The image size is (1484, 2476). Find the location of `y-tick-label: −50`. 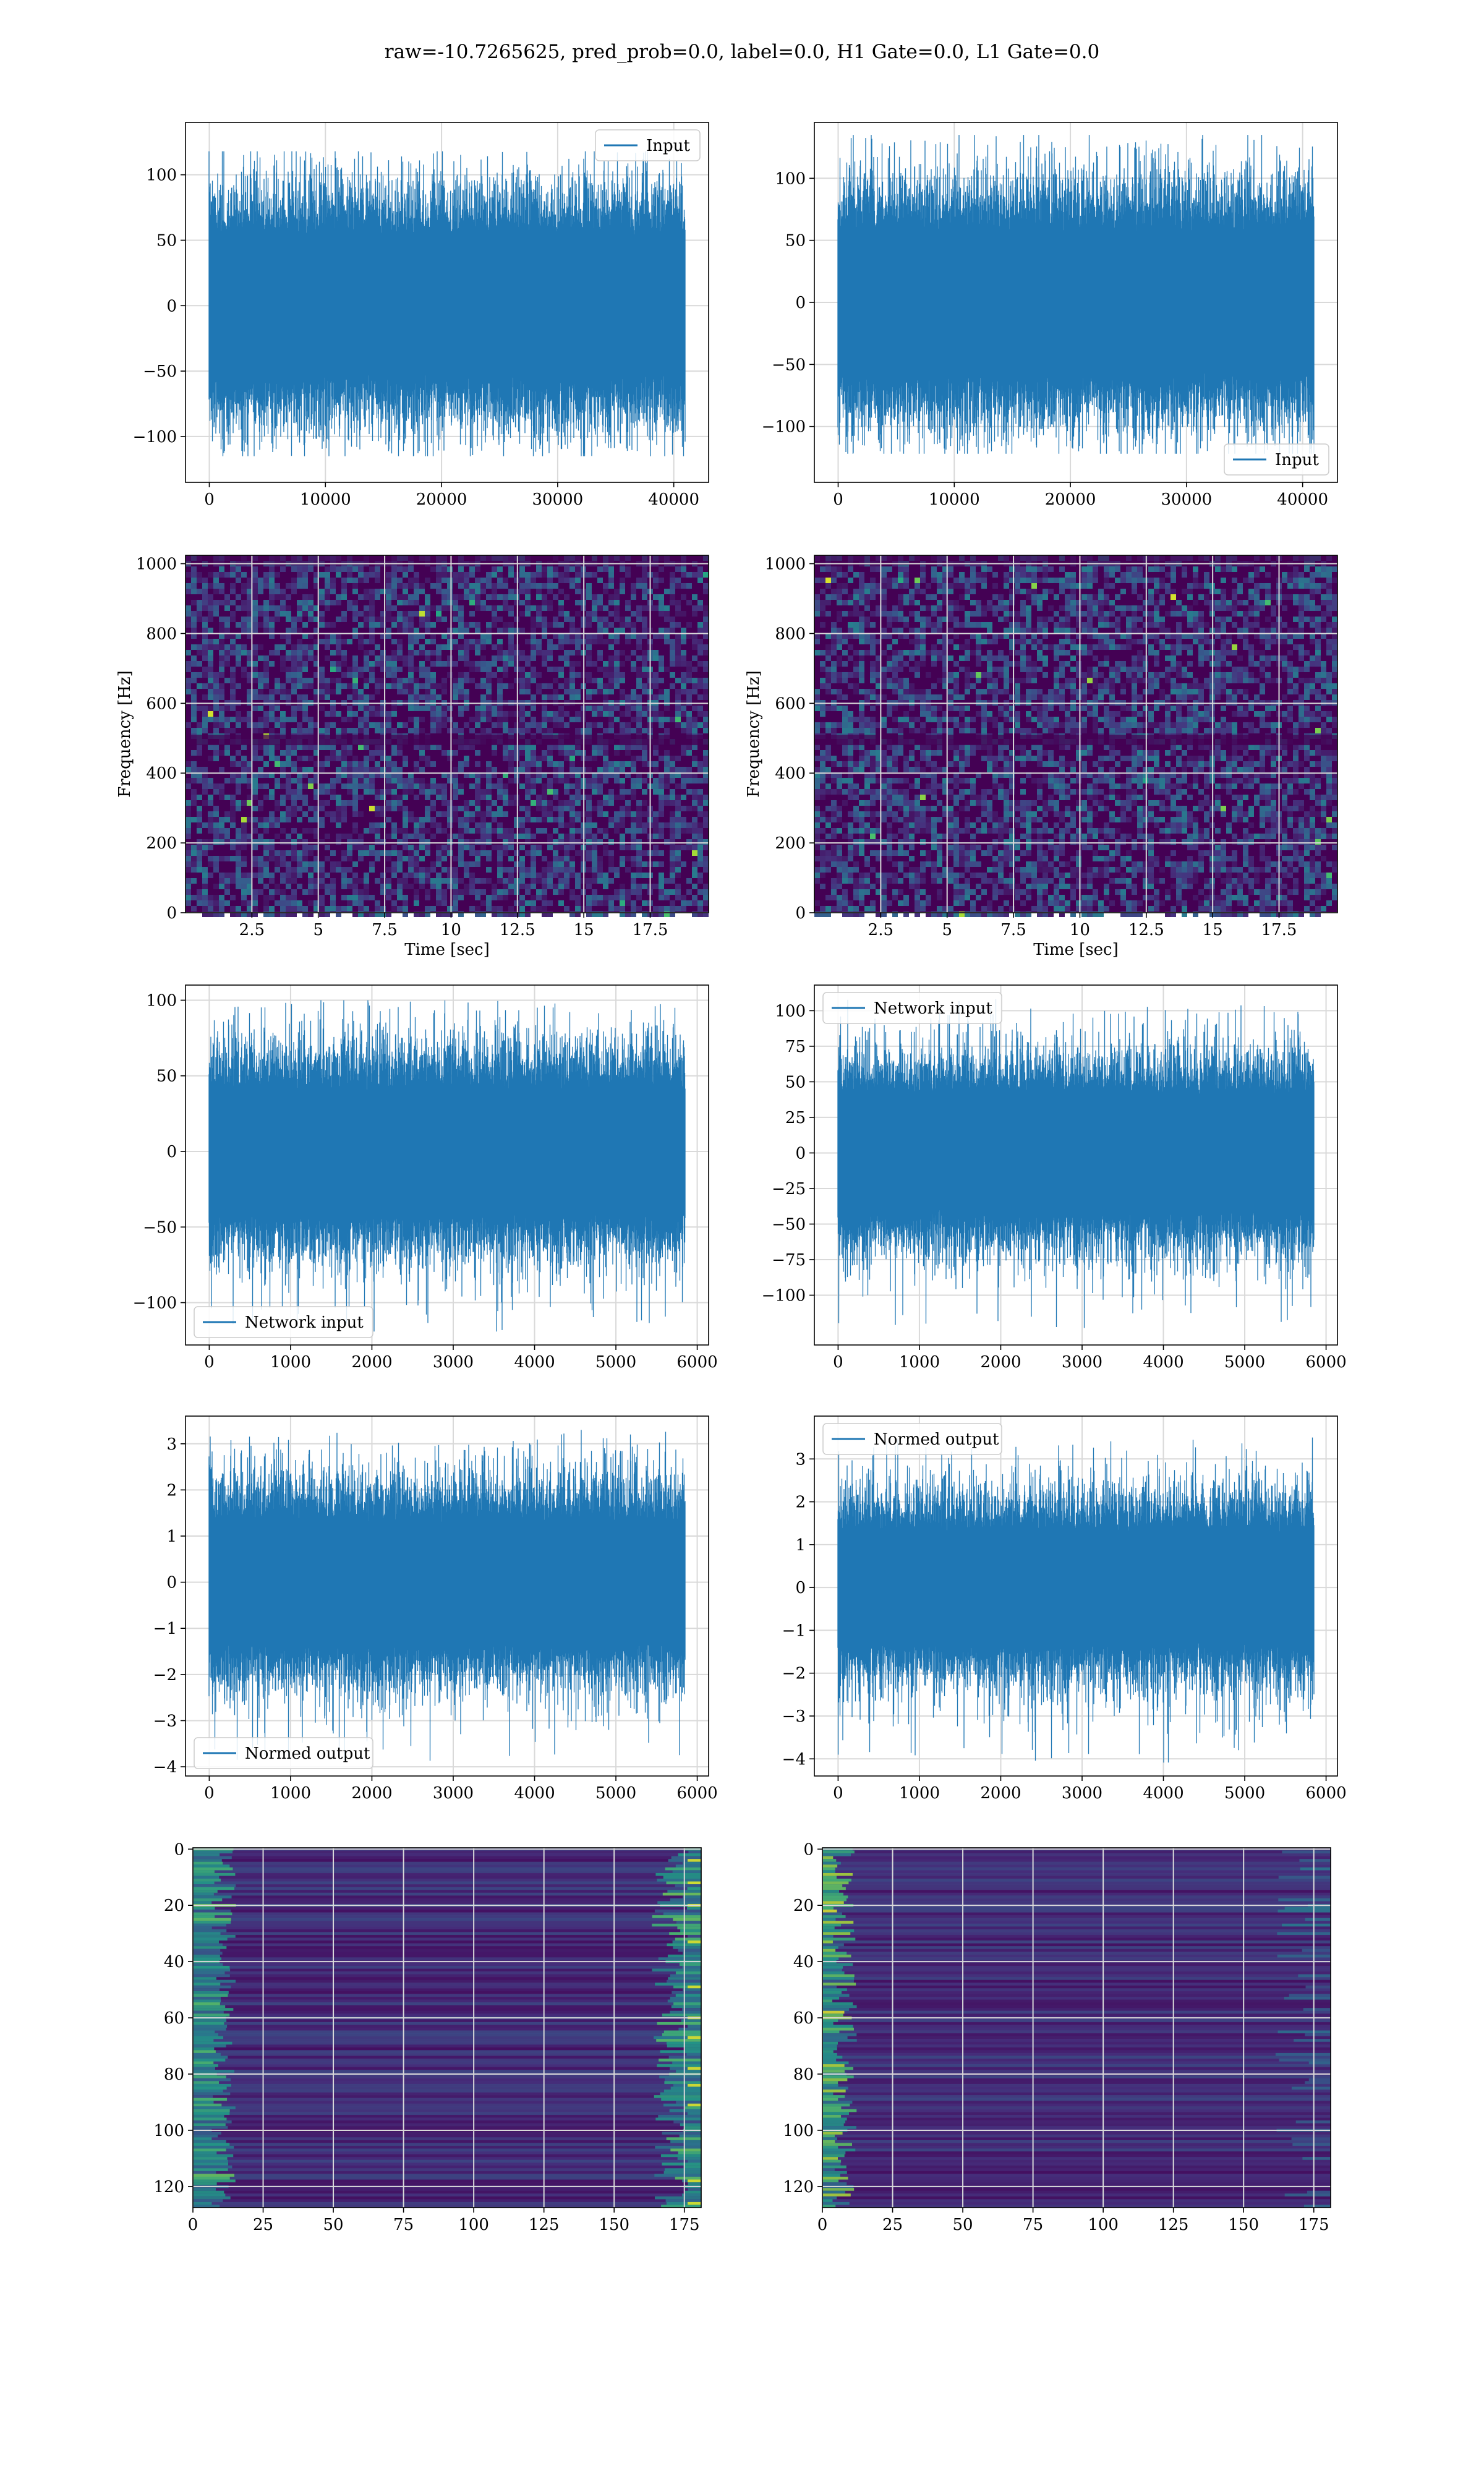

y-tick-label: −50 is located at coordinates (789, 365).